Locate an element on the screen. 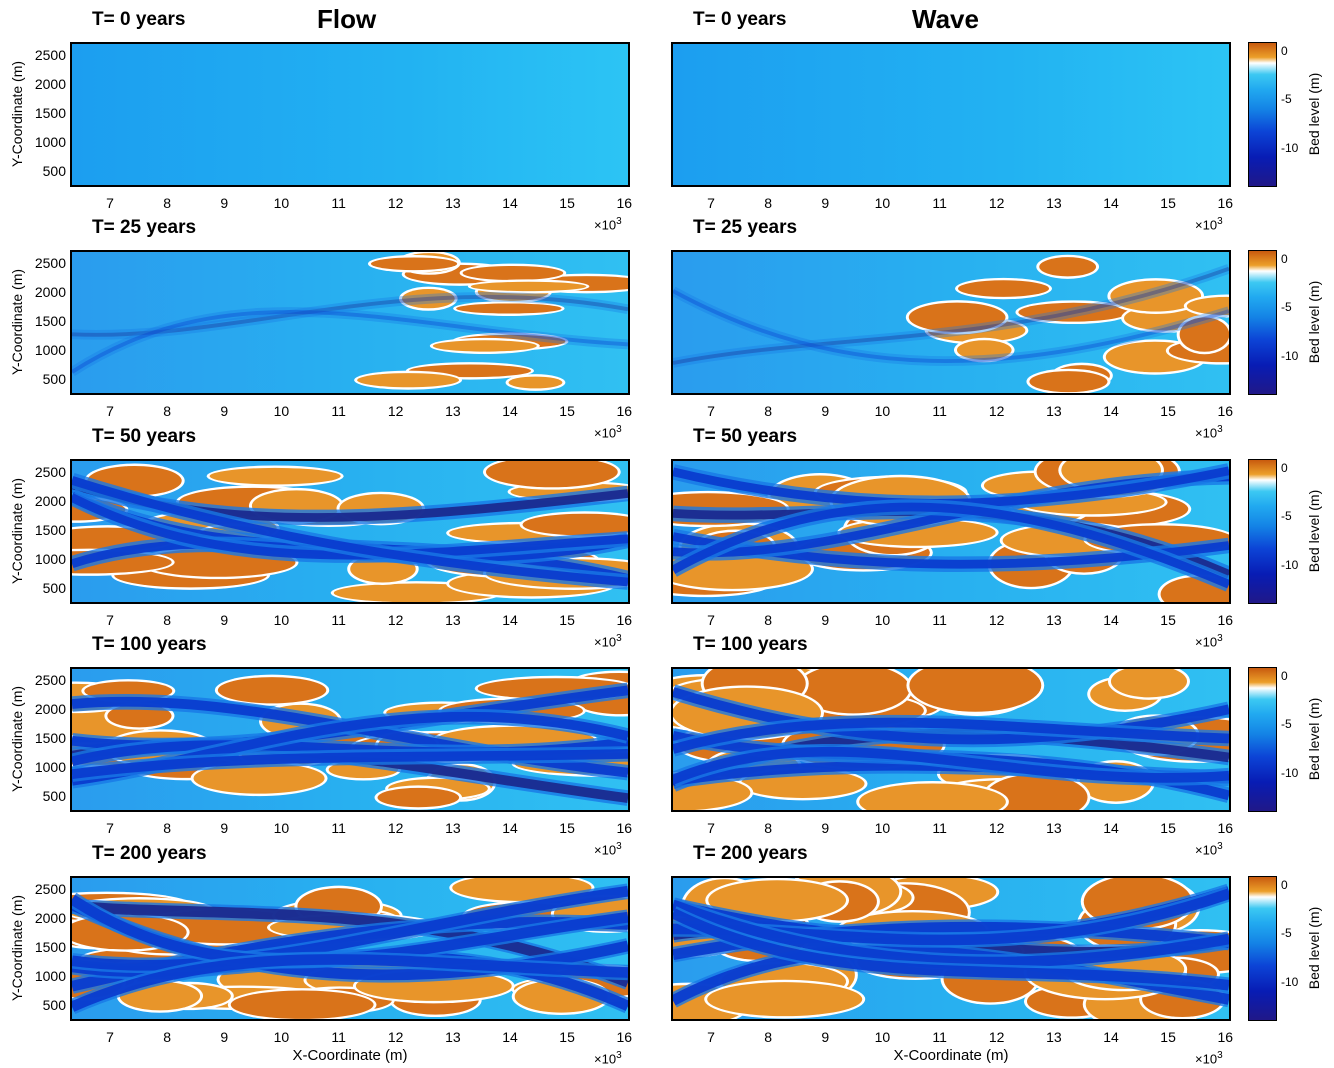  y-tick-label: 2000 is located at coordinates (46, 709).